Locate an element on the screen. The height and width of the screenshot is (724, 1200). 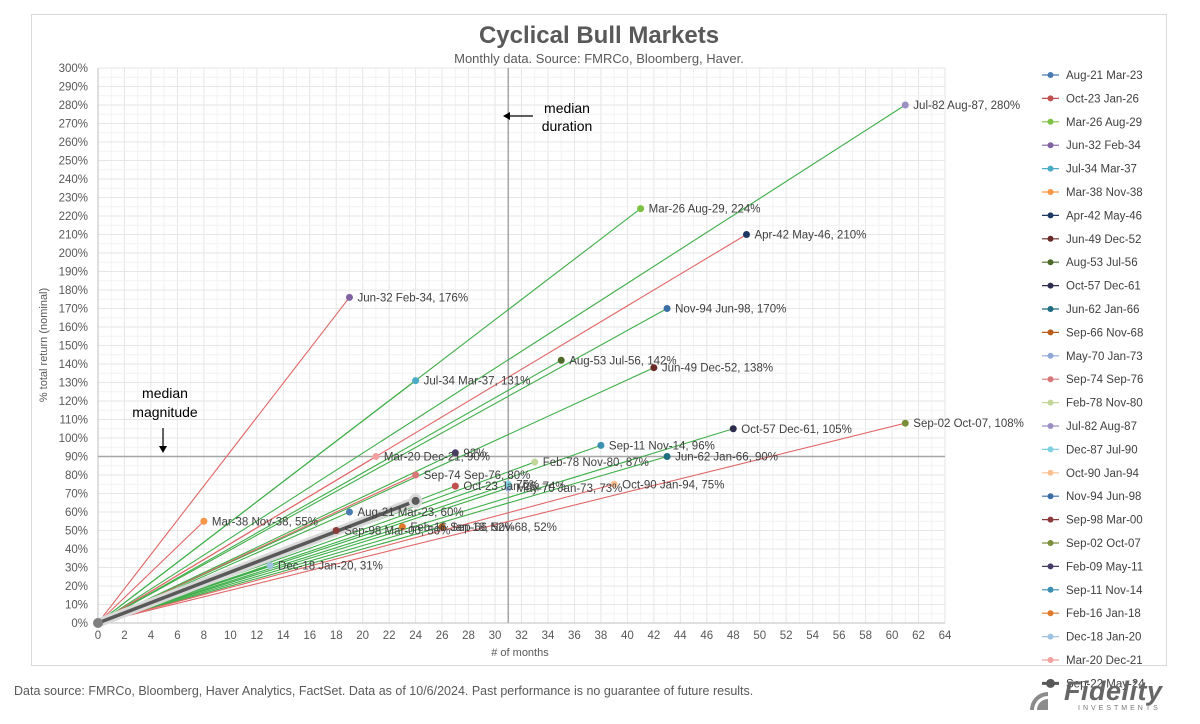
x-tick-label: 36 is located at coordinates (574, 636).